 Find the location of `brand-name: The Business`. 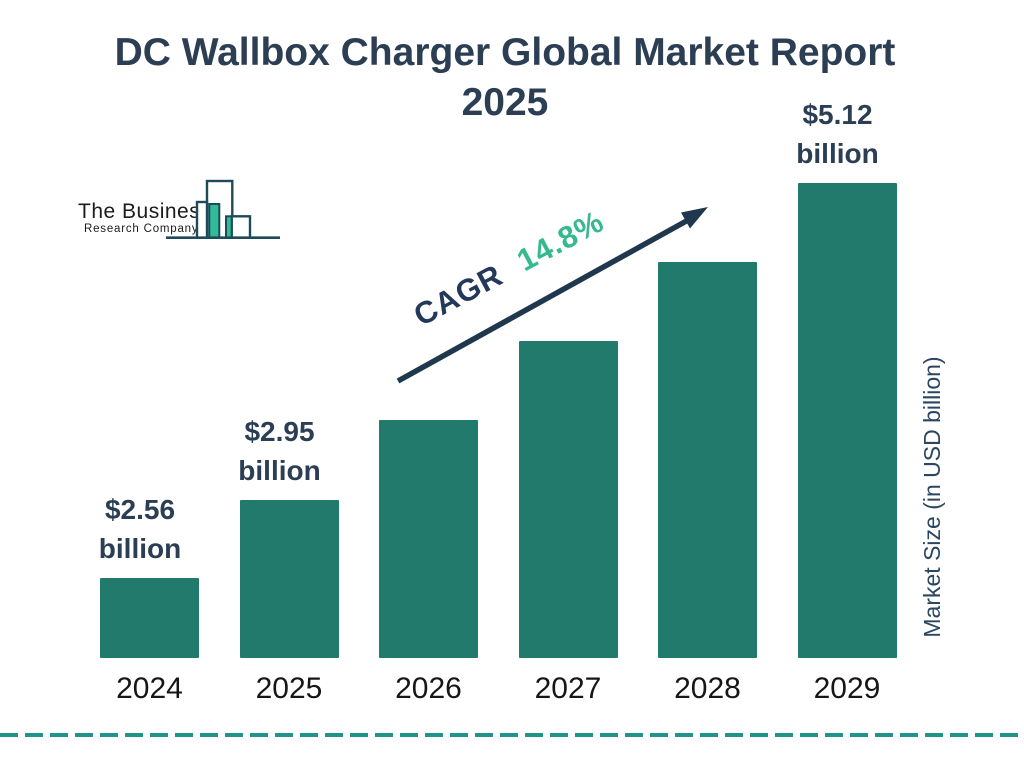

brand-name: The Business is located at coordinates (145, 211).